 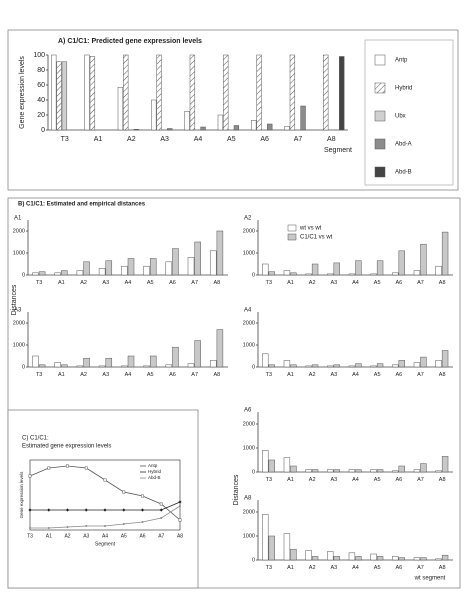 What do you see at coordinates (248, 311) in the screenshot?
I see `panel-label: A4` at bounding box center [248, 311].